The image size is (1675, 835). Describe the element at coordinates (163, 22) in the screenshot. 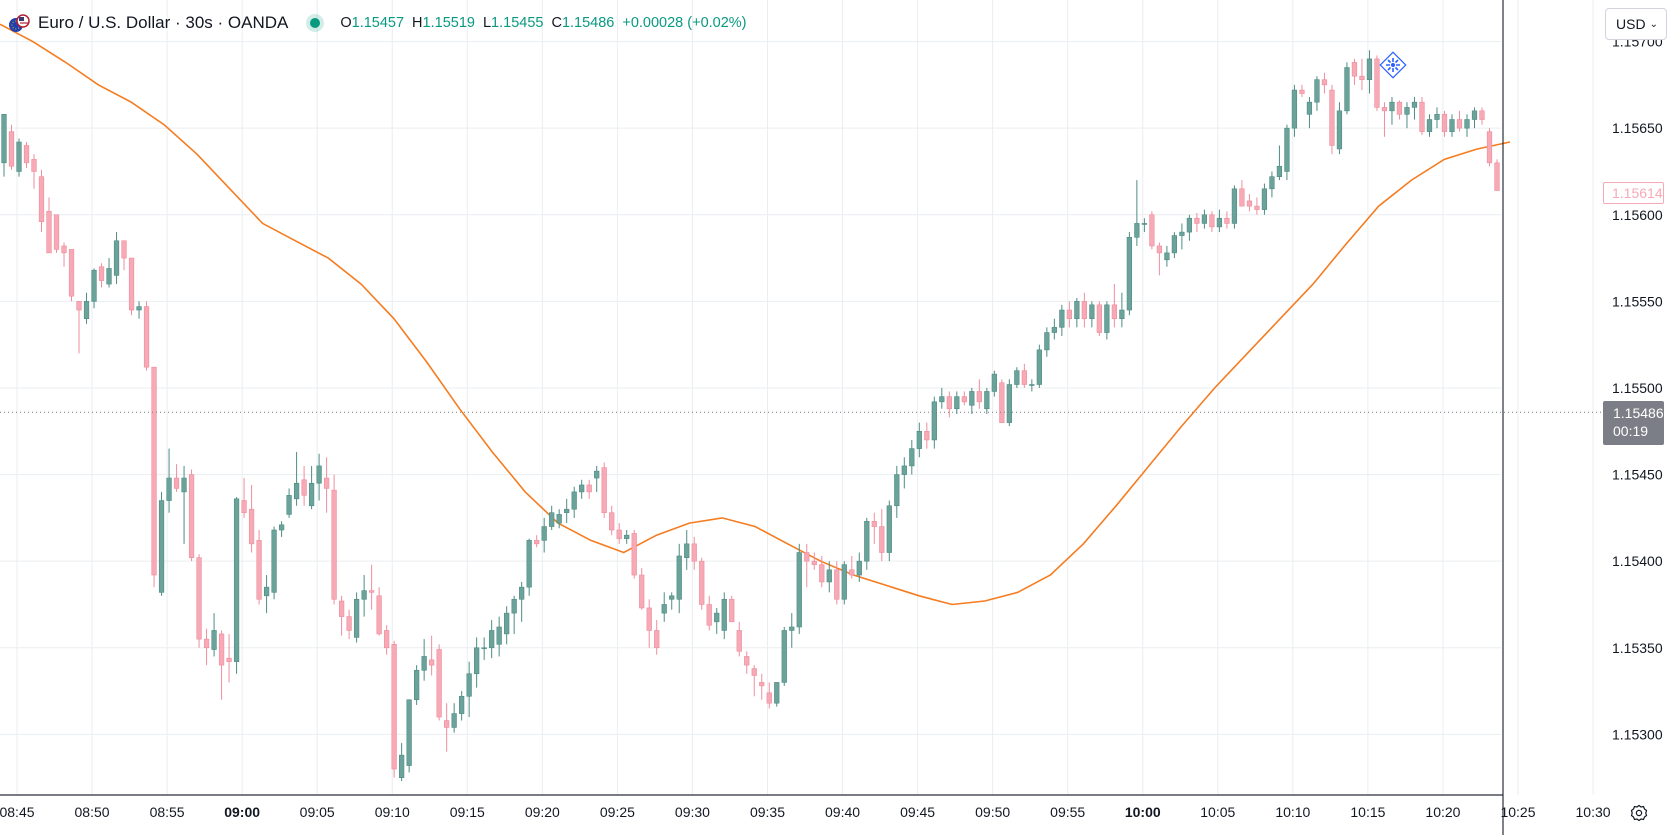

I see `symbol-title: Euro / U.S. Dollar · 30s · OANDA` at that location.